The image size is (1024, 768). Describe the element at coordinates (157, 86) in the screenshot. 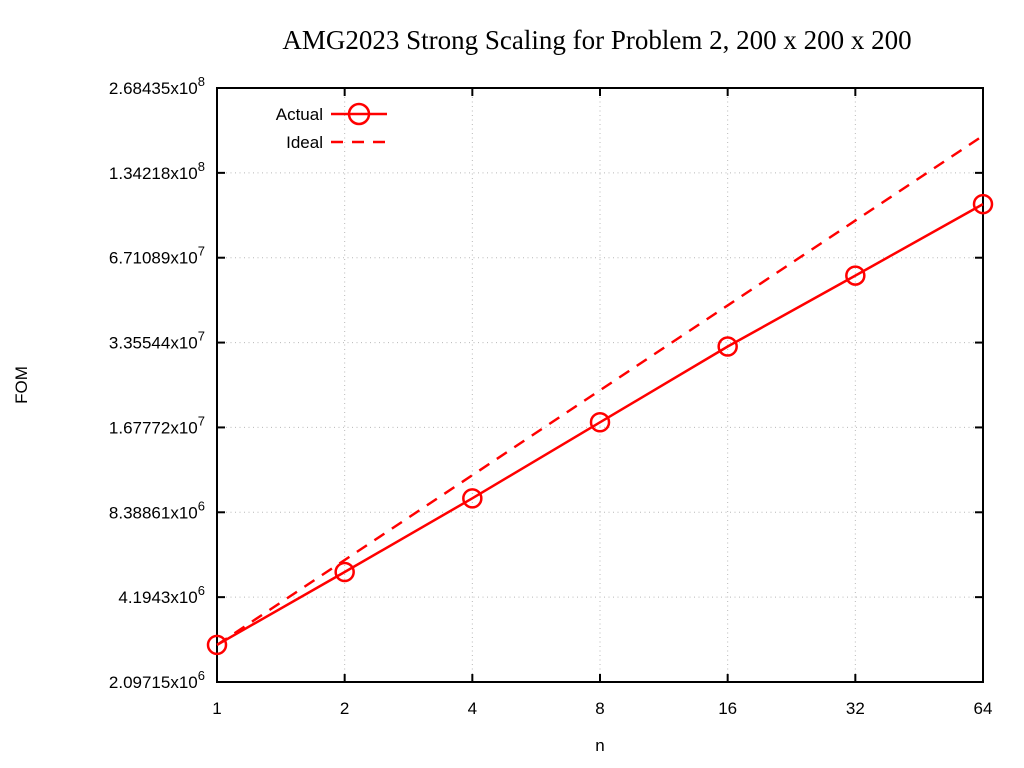

I see `y-tick-label: 2.68435x10⁸` at that location.